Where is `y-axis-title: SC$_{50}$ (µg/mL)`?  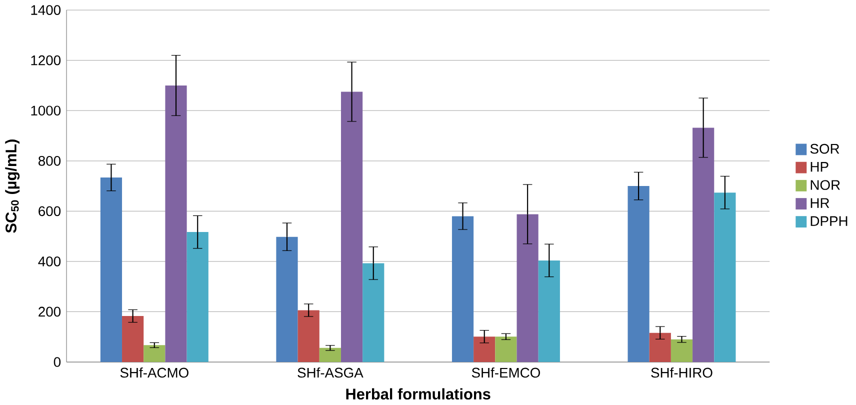
y-axis-title: SC$_{50}$ (µg/mL) is located at coordinates (12, 186).